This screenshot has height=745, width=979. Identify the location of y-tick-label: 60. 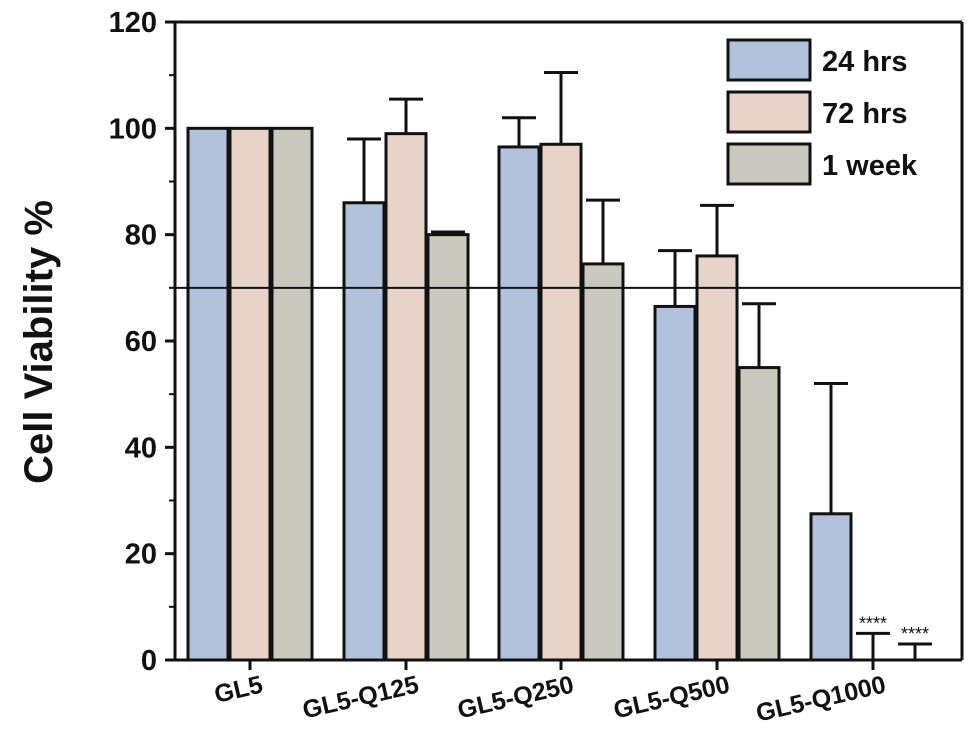
(141, 342).